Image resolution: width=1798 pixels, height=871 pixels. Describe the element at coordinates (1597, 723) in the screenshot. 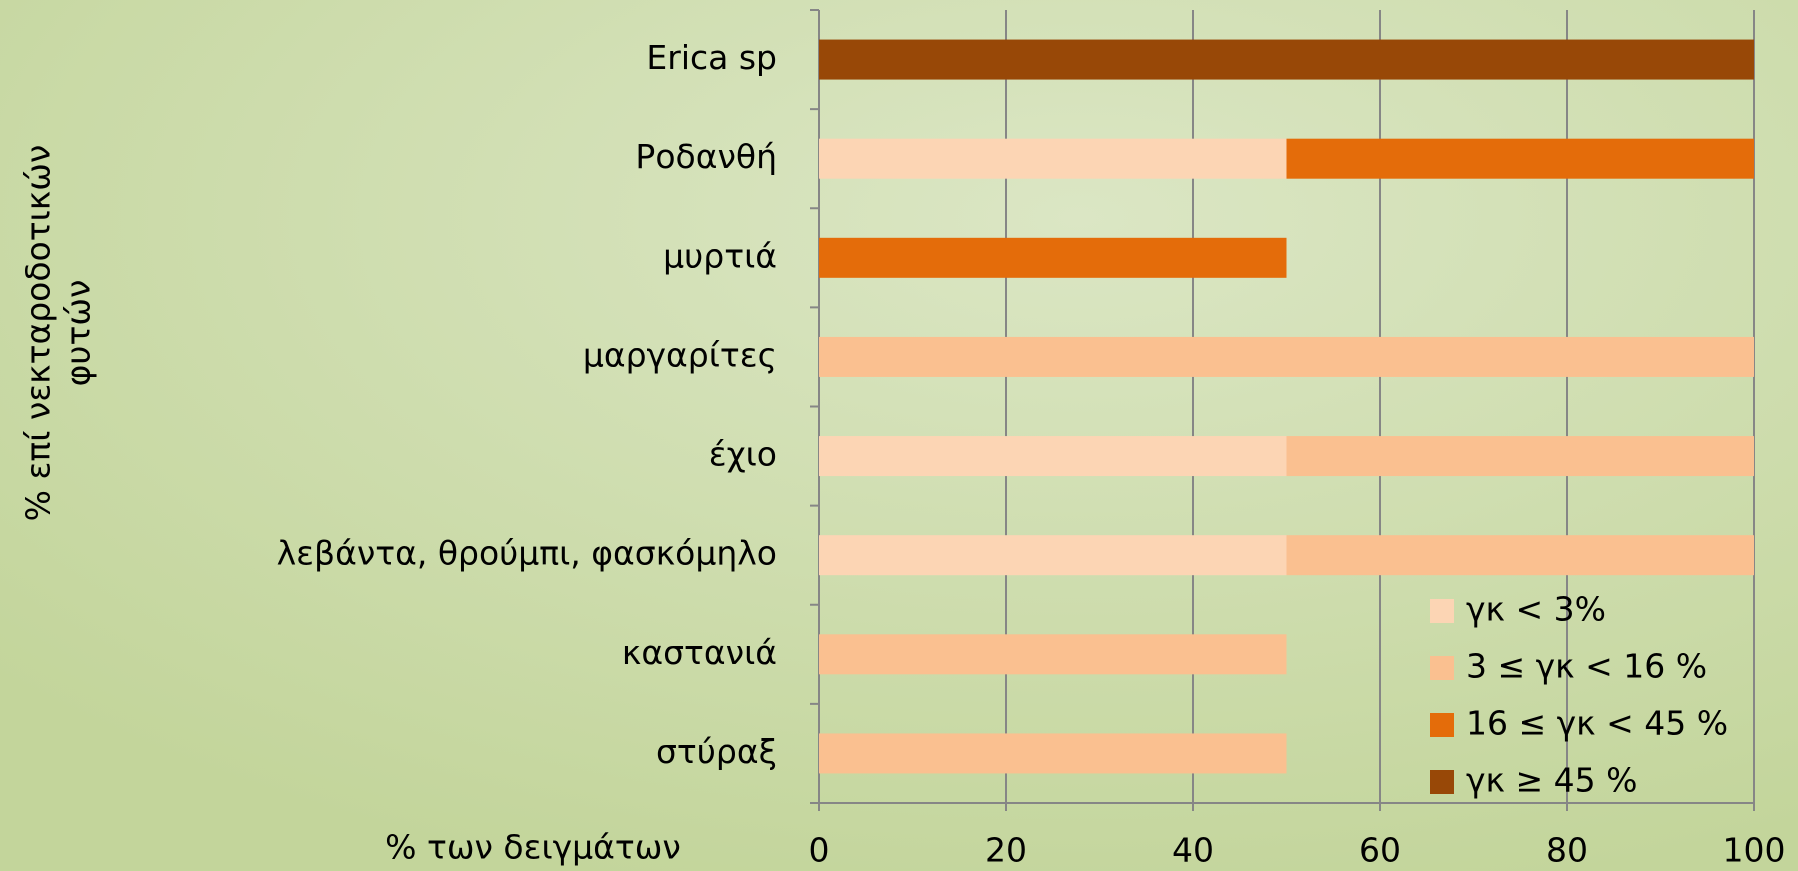

I see `legend-label: 16 ≤ γκ < 45 %` at that location.